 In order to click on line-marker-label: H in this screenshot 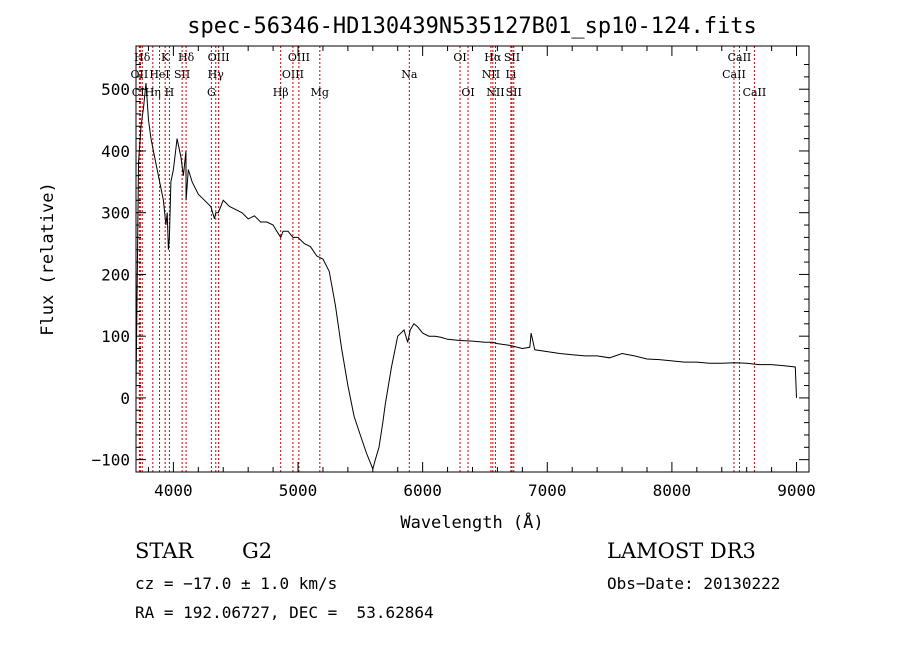, I will do `click(170, 92)`.